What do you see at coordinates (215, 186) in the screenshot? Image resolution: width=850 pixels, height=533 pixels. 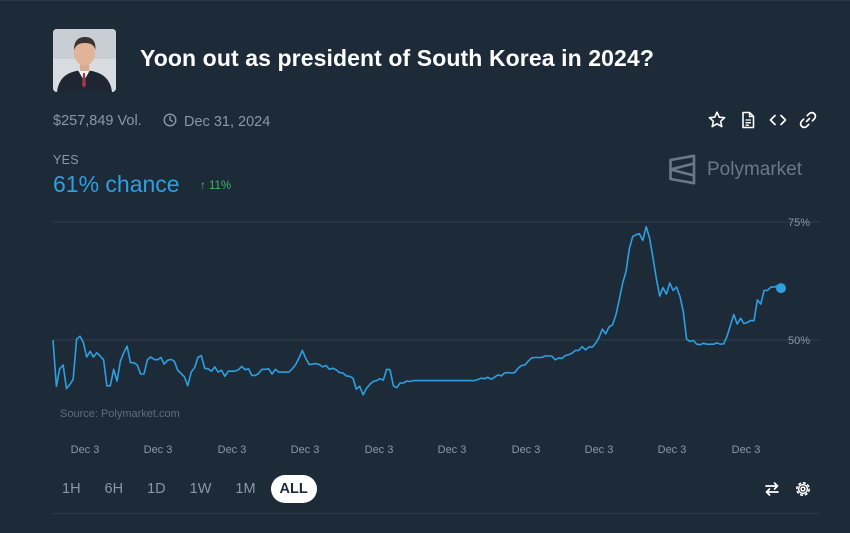 I see `change-indicator: ↑ 11%` at bounding box center [215, 186].